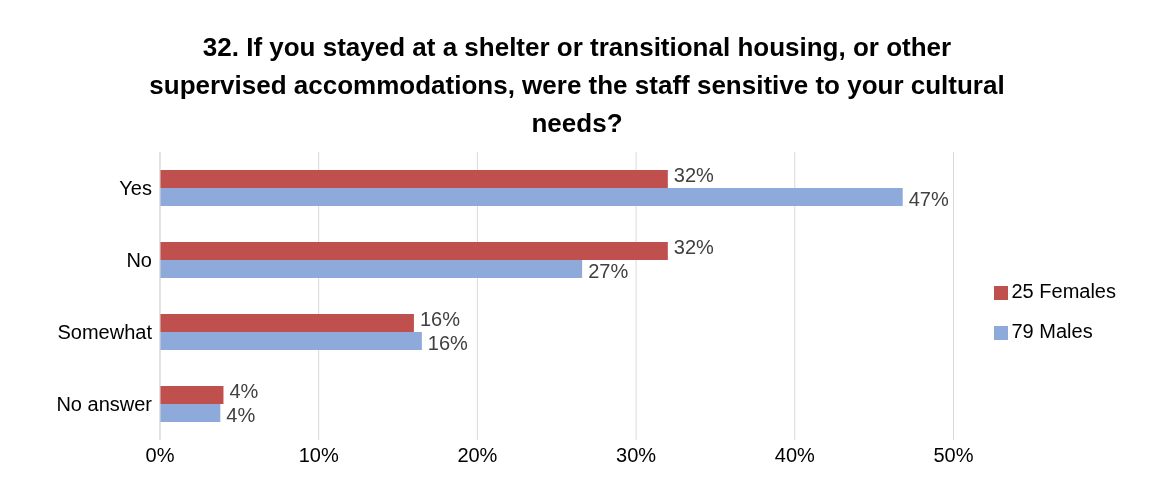  What do you see at coordinates (160, 455) in the screenshot?
I see `x-tick-label: 0%` at bounding box center [160, 455].